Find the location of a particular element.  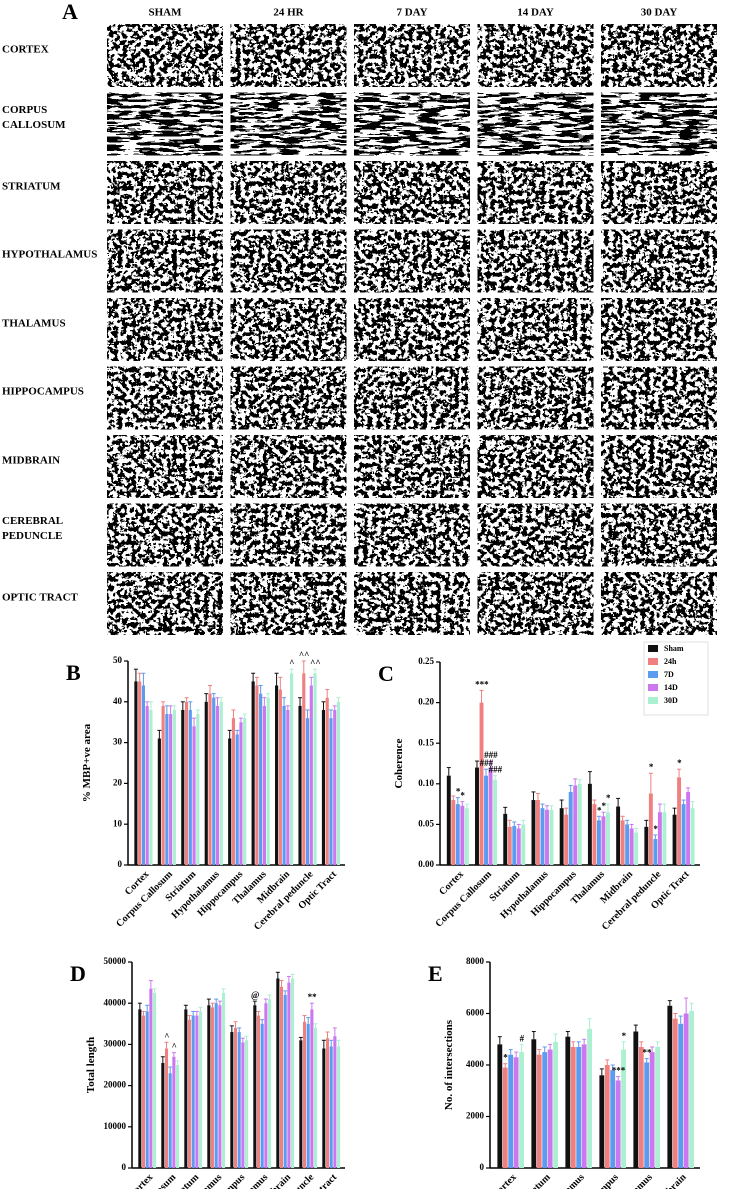

legend-label: Sham is located at coordinates (674, 648).